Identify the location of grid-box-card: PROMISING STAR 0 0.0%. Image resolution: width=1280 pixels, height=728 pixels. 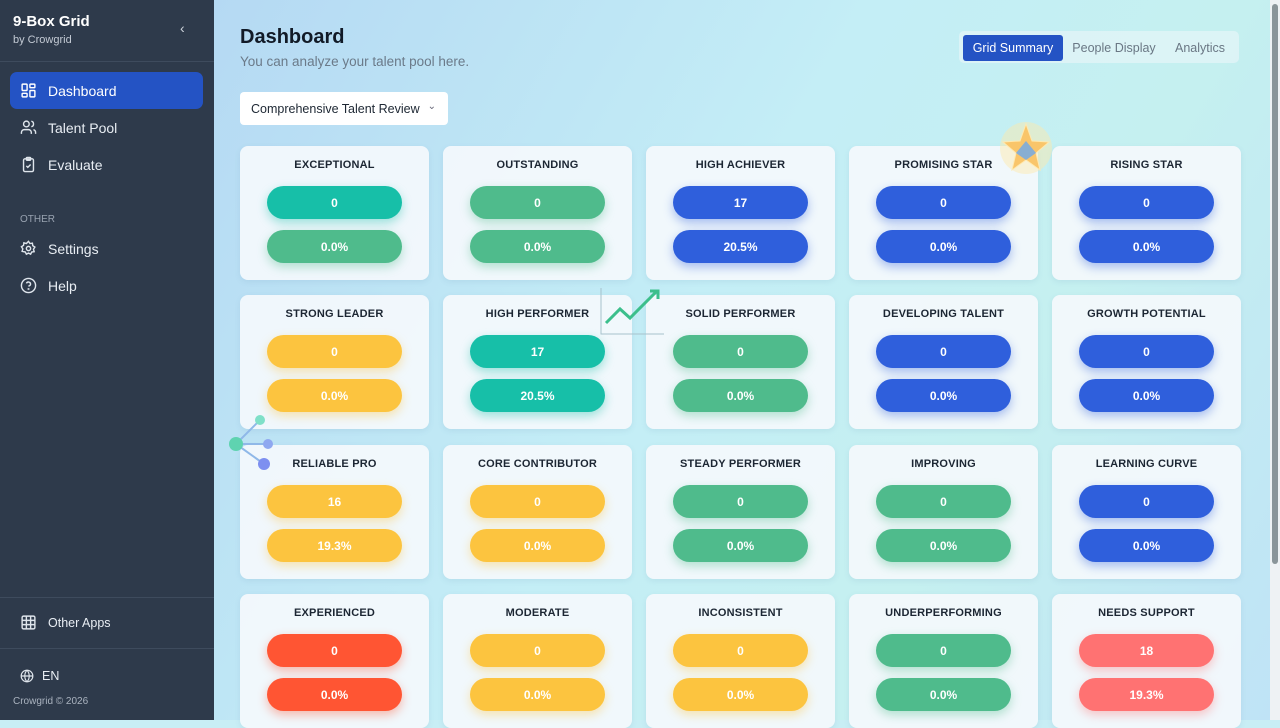
(943, 213).